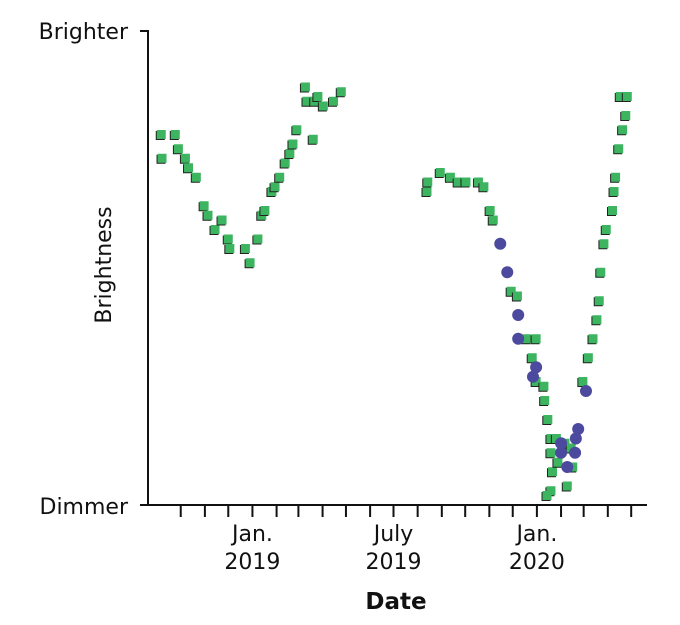 The width and height of the screenshot is (680, 625). Describe the element at coordinates (104, 264) in the screenshot. I see `y-axis-title: Brightness` at that location.